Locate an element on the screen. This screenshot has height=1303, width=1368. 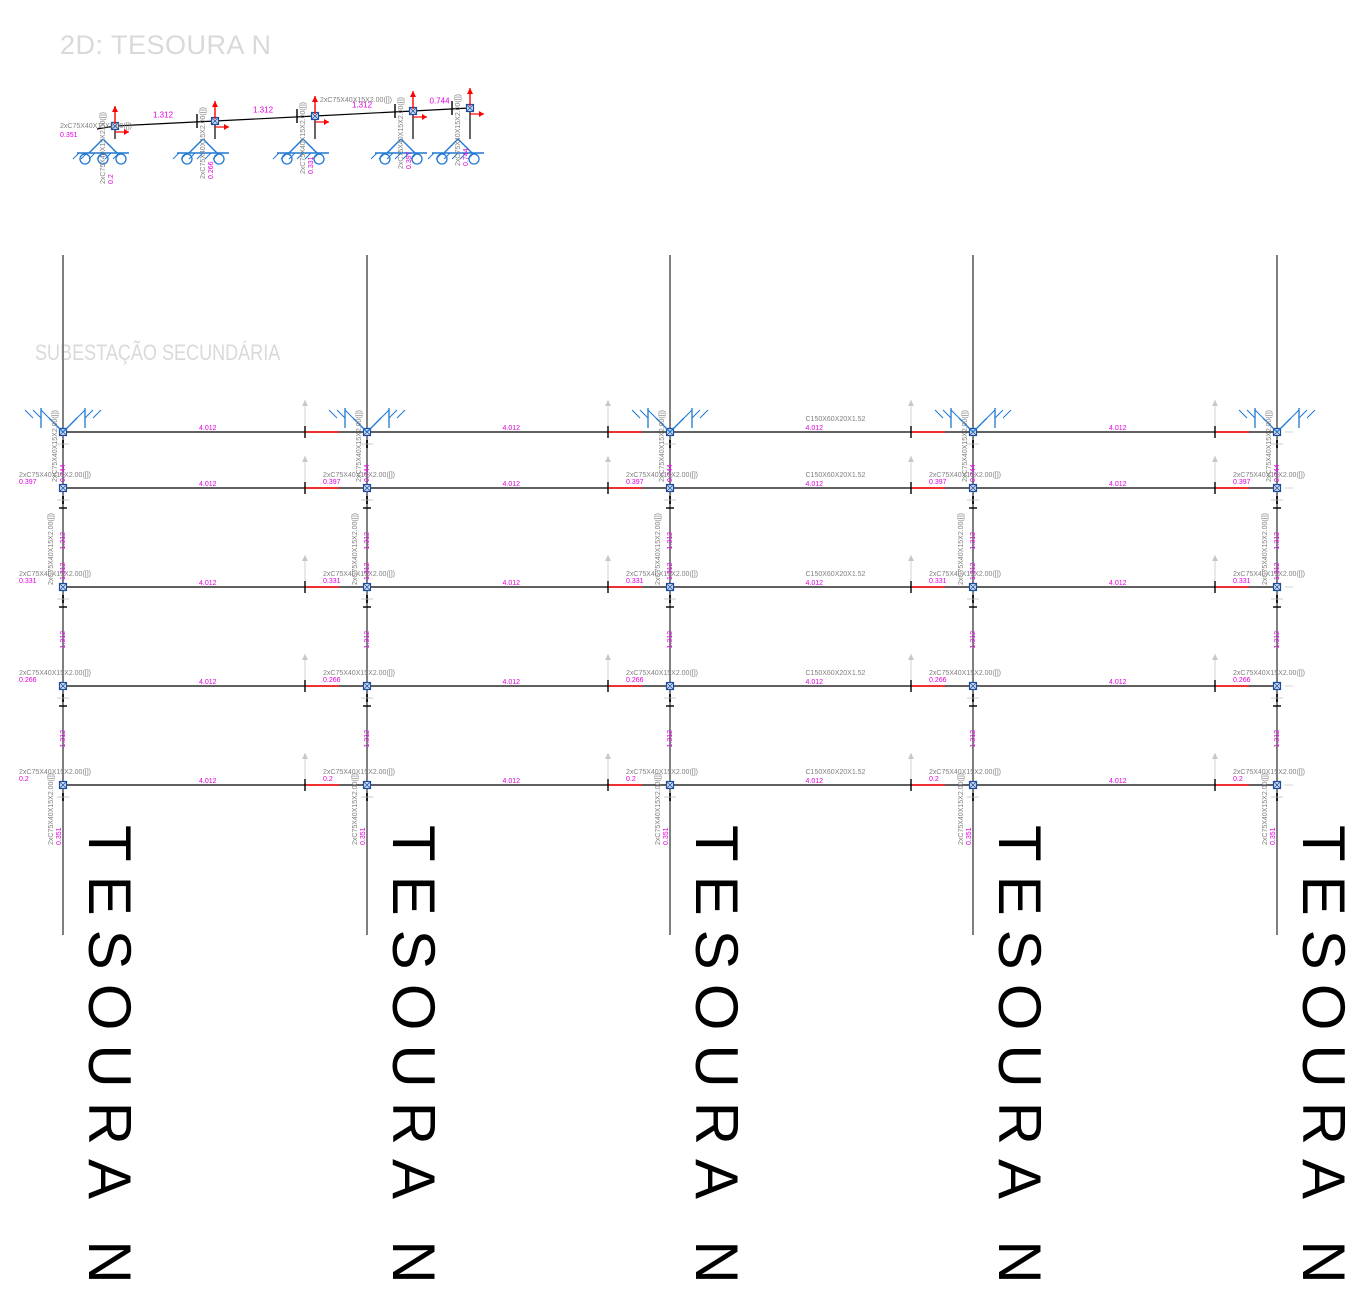
chord-section-label: 2xC75X40X15X2.00([]) is located at coordinates (356, 100).